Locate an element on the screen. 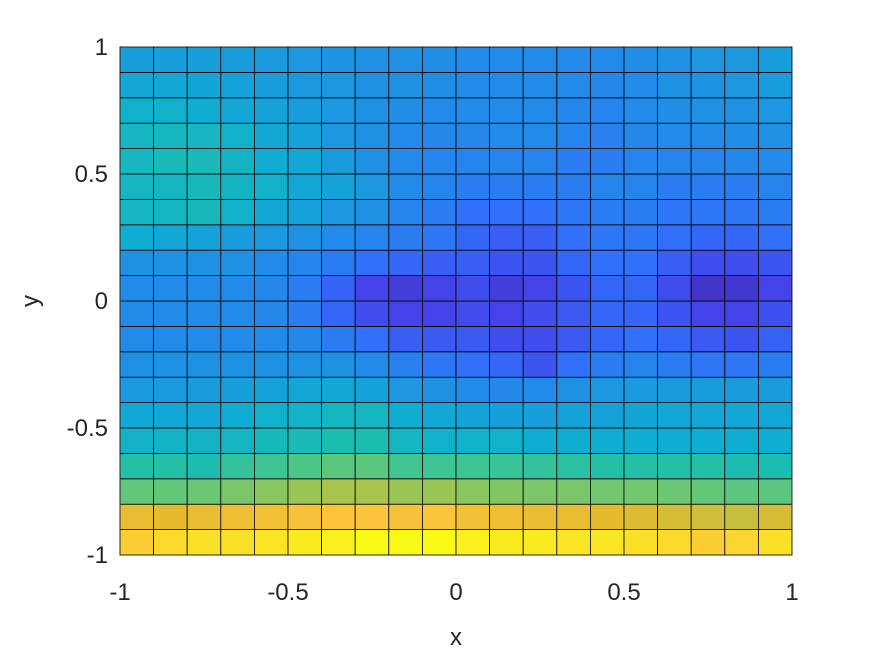 The image size is (875, 661). y-tick-label: 0 is located at coordinates (101, 301).